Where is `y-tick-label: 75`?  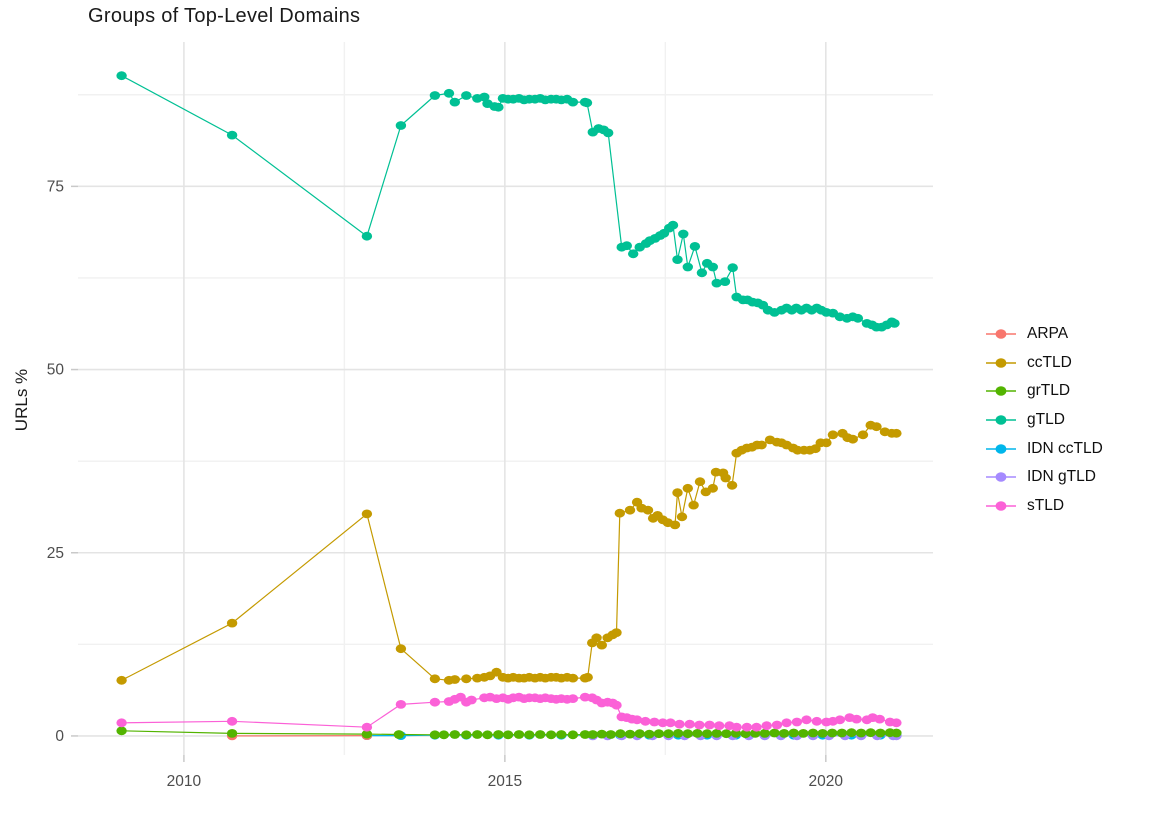 y-tick-label: 75 is located at coordinates (55, 186).